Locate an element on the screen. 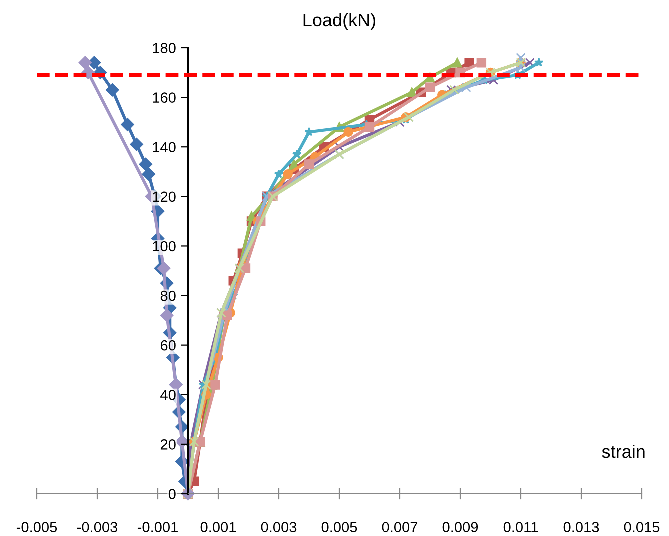  x-tick-label: 0.003 is located at coordinates (279, 527).